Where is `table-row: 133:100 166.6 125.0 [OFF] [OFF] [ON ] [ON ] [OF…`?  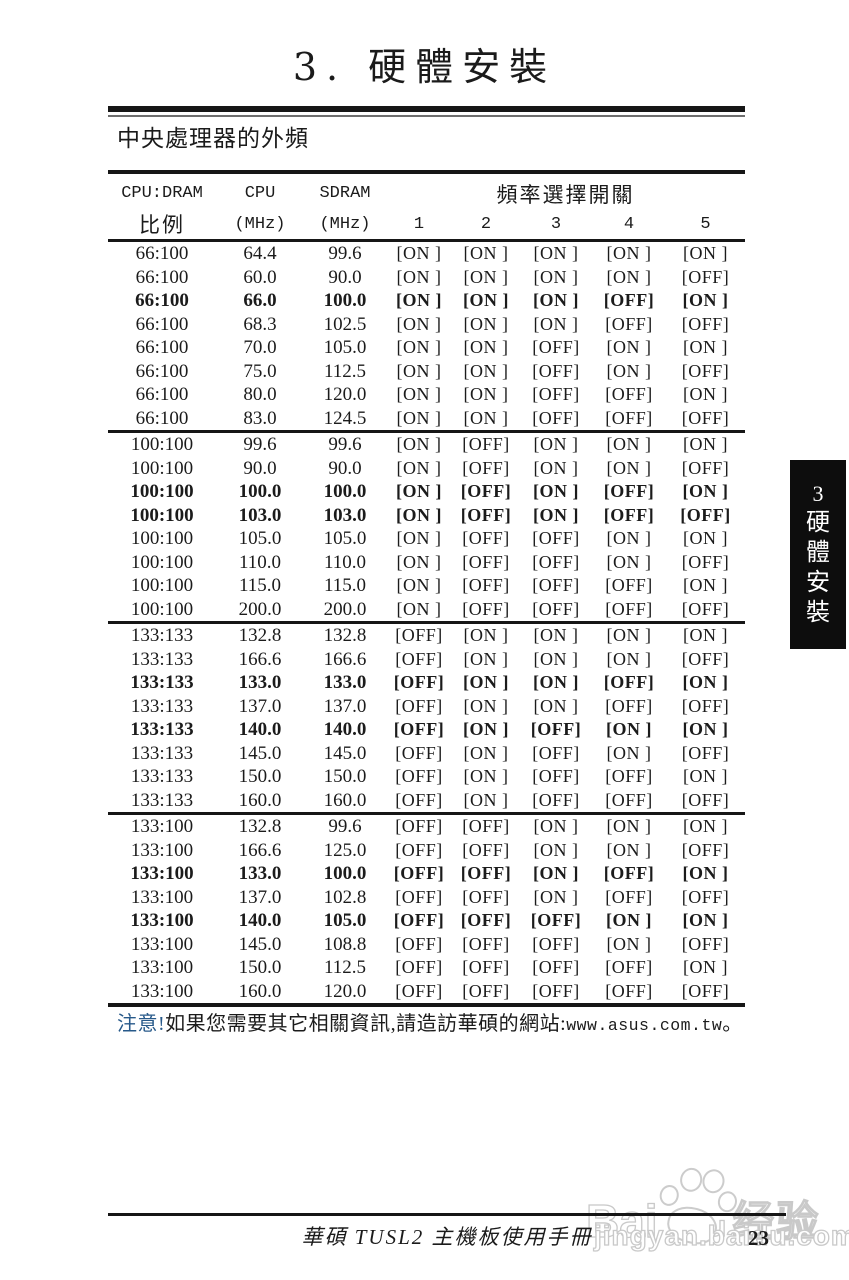 table-row: 133:100 166.6 125.0 [OFF] [OFF] [ON ] [ON ] [OF… is located at coordinates (426, 851).